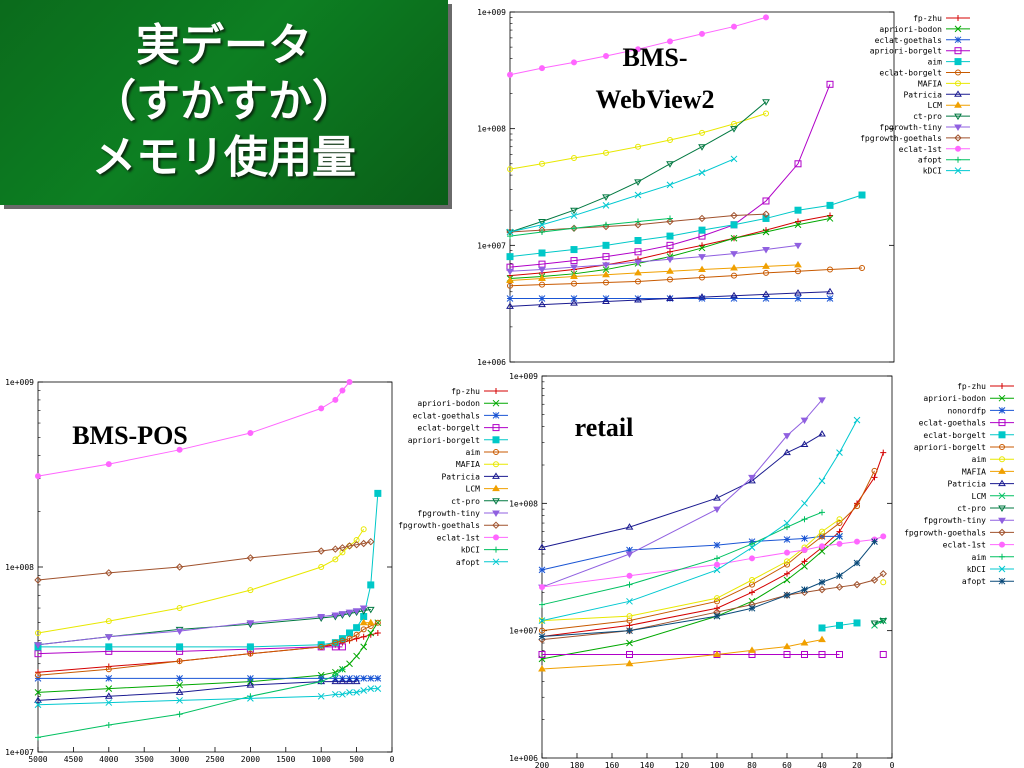 This screenshot has height=768, width=1024. Describe the element at coordinates (465, 391) in the screenshot. I see `legend-label: fp-zhu` at that location.